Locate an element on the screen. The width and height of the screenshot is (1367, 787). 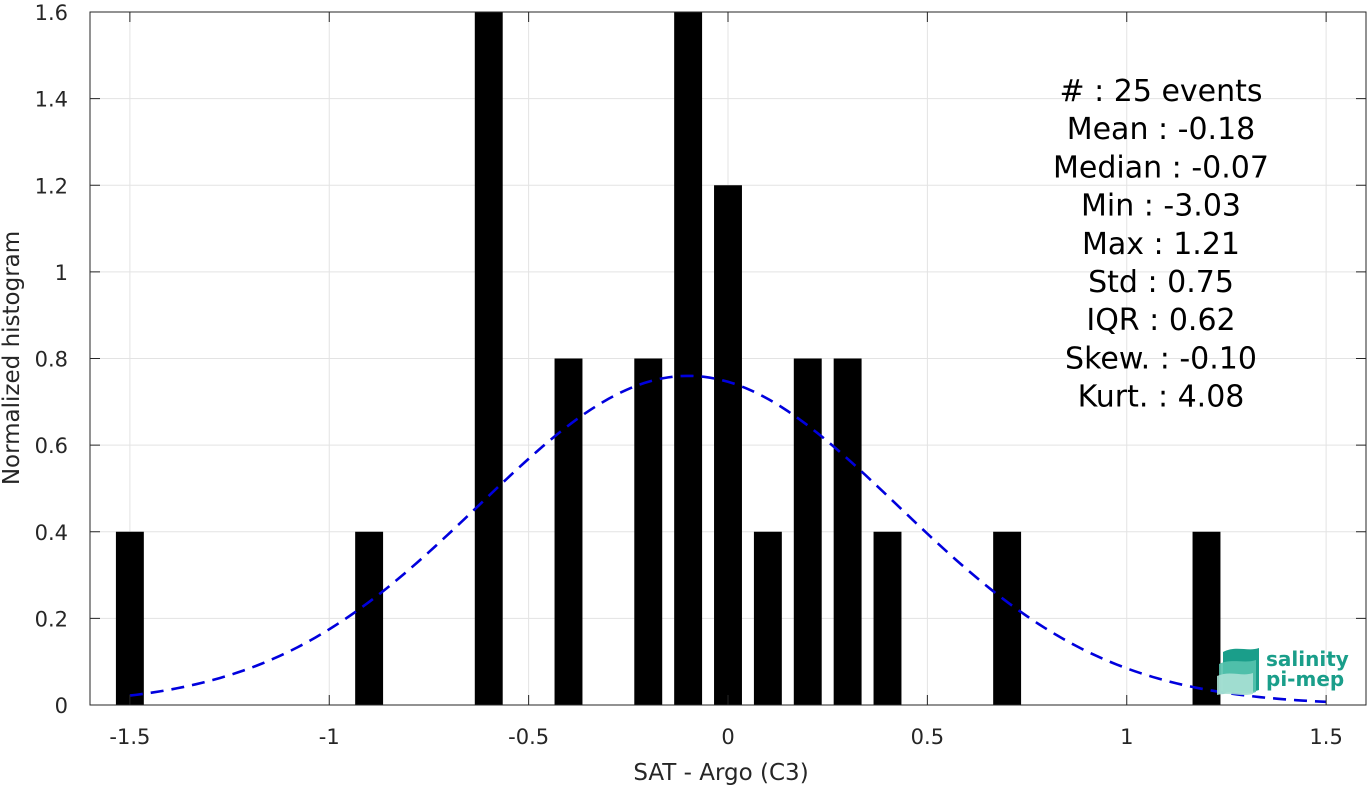
y-tick-label: 1.2 is located at coordinates (51, 186).